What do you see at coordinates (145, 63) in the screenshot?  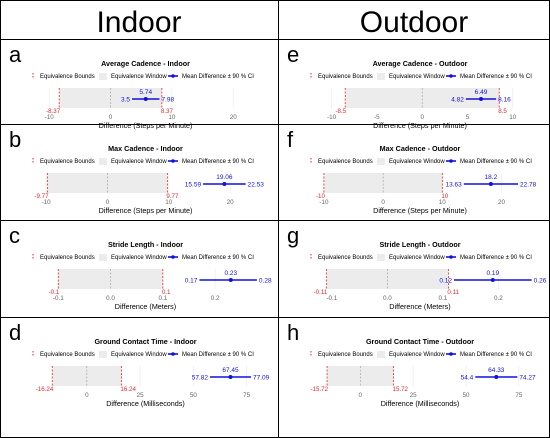 I see `panel-title: Average Cadence - Indoor` at bounding box center [145, 63].